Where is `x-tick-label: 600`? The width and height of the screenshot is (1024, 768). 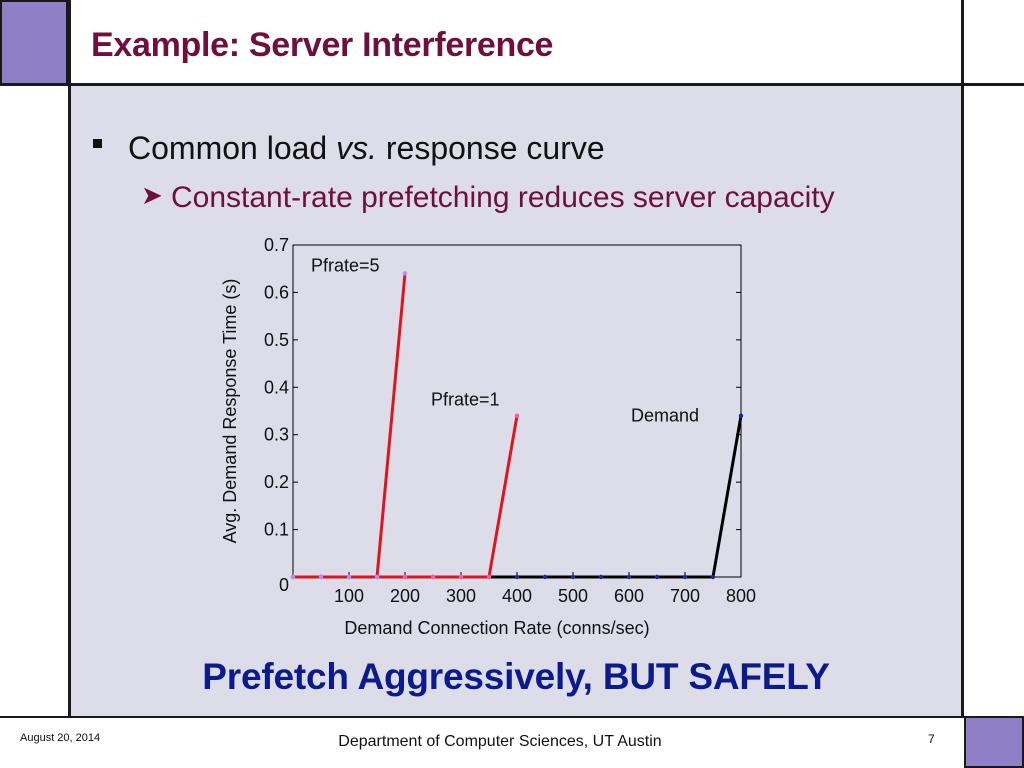
x-tick-label: 600 is located at coordinates (629, 596).